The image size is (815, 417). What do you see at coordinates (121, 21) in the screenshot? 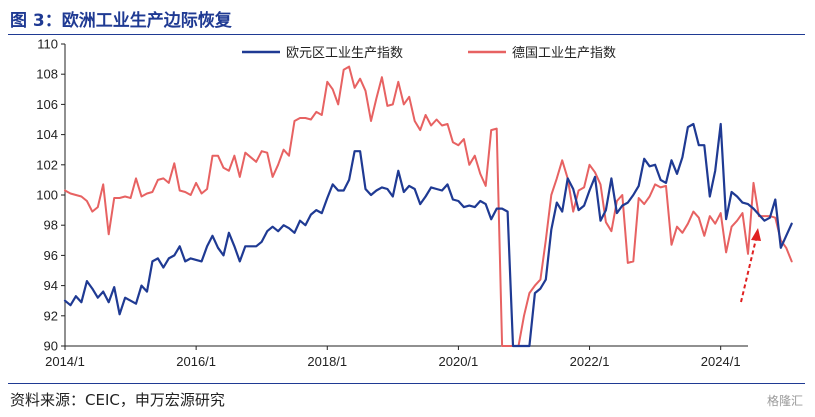
I see `chart-title: 图 3：欧洲工业生产边际恢复` at bounding box center [121, 21].